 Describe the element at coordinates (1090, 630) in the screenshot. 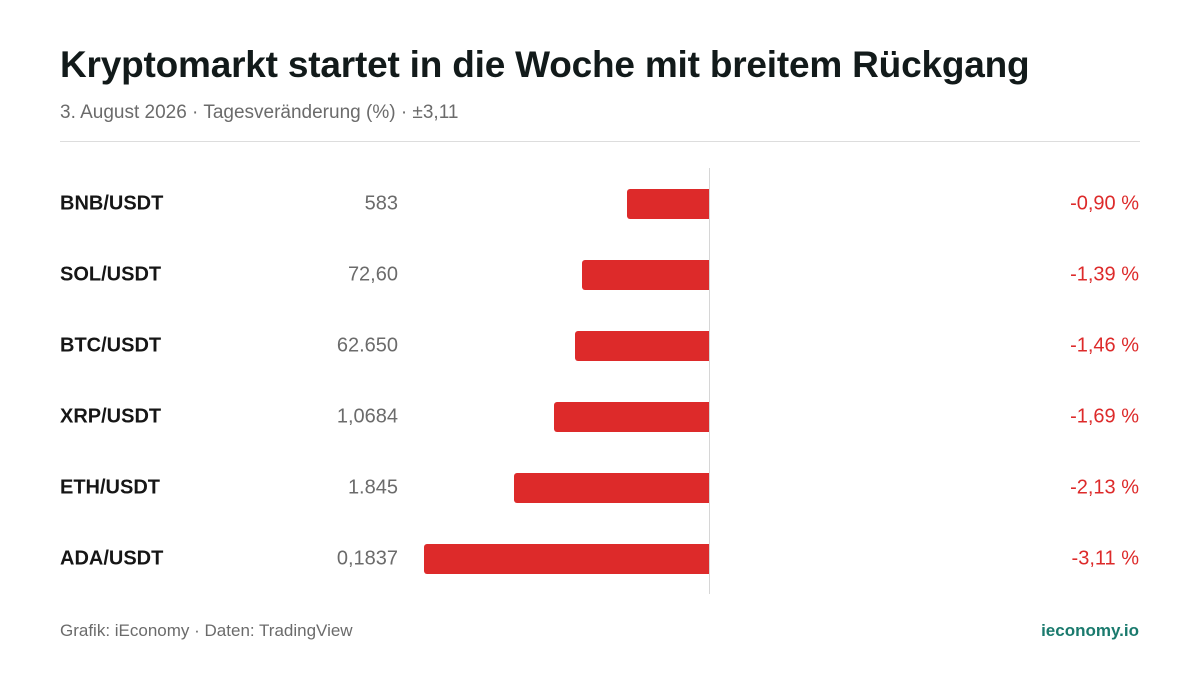

I see `brand-link: ieconomy.io` at that location.